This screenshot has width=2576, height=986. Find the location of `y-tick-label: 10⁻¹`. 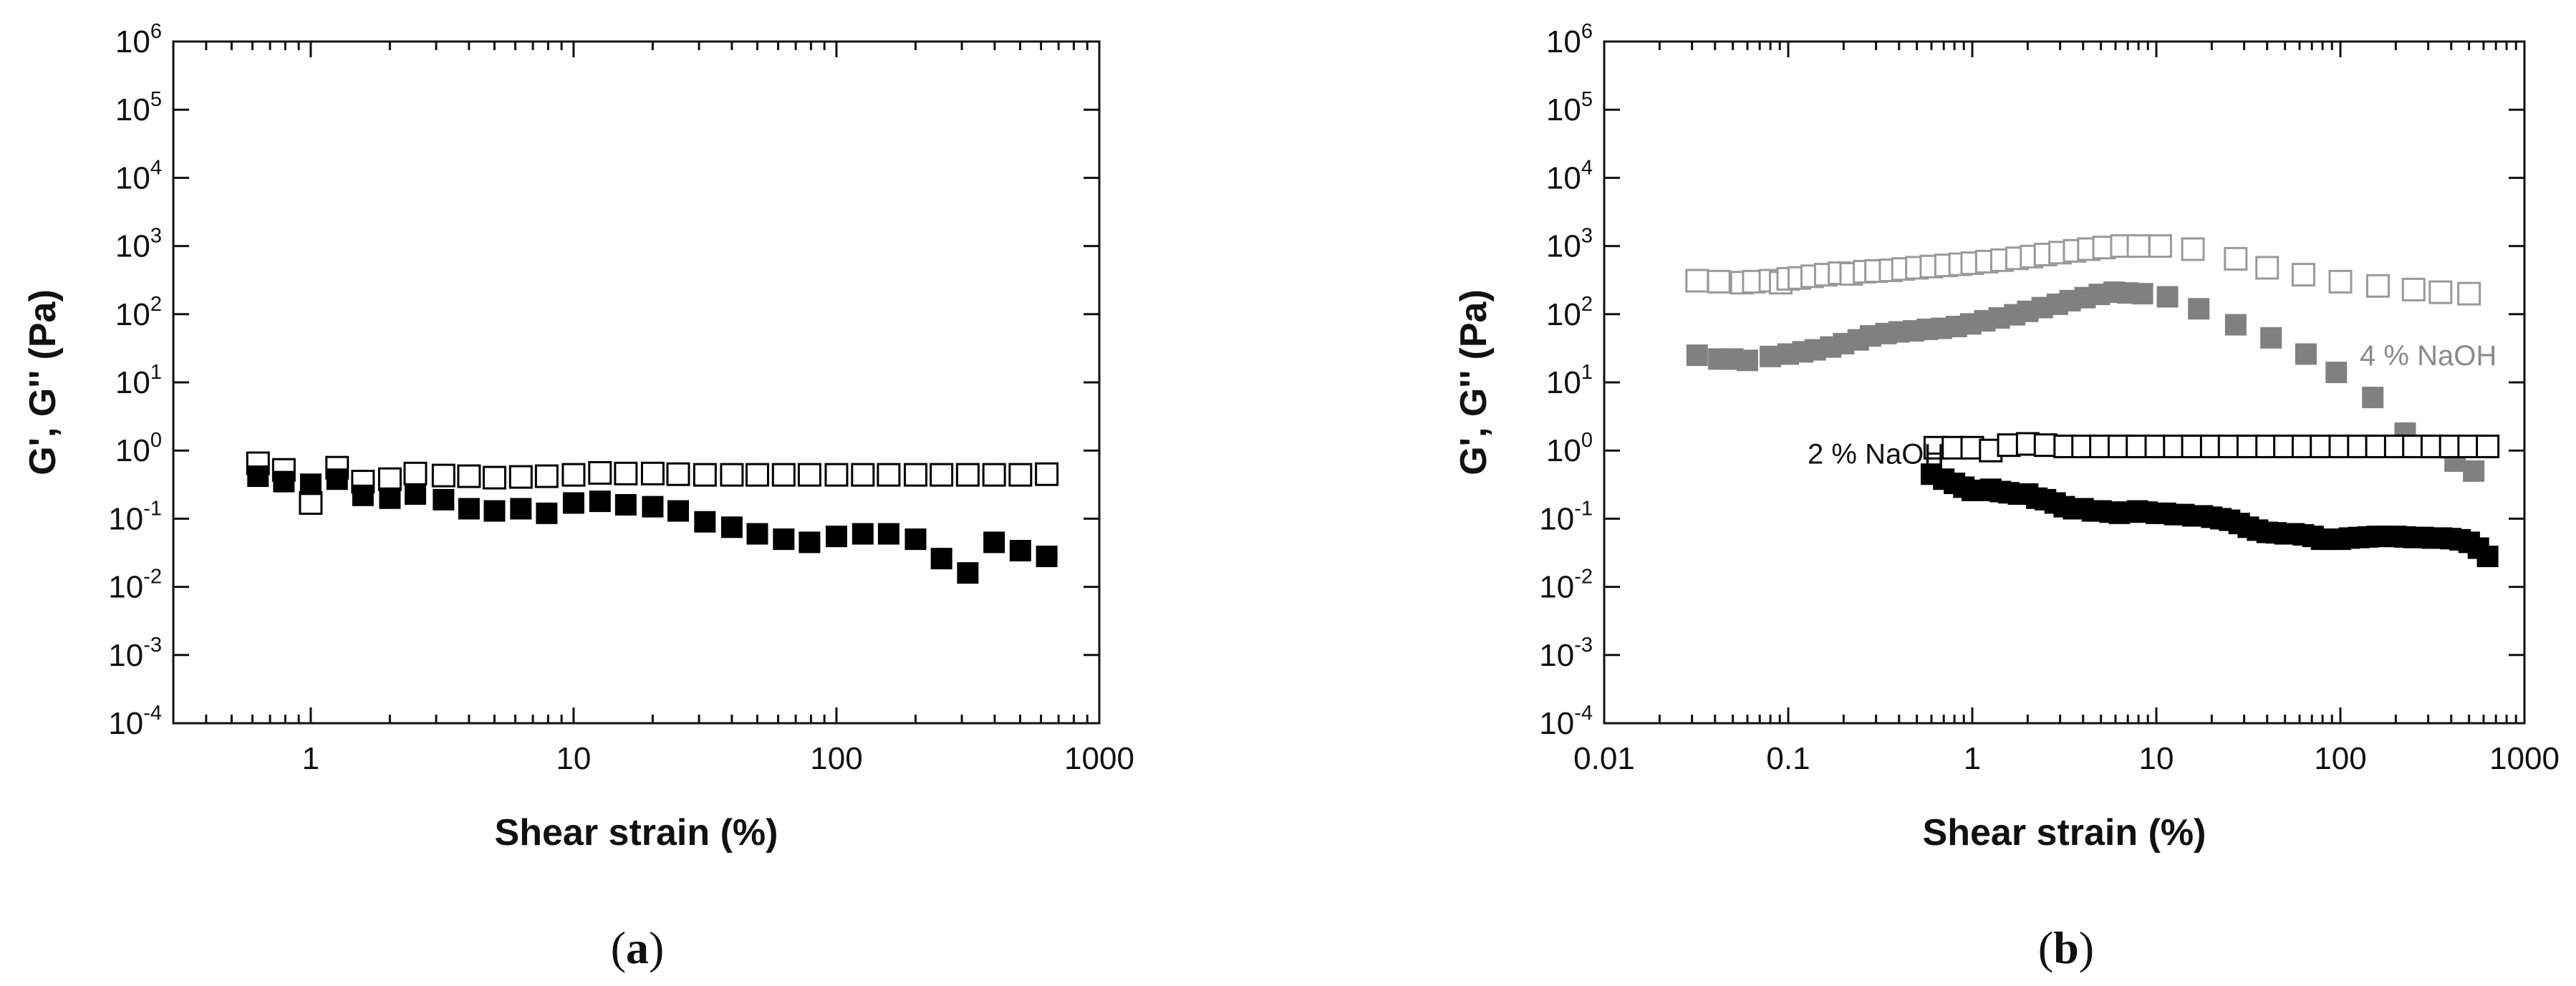

y-tick-label: 10⁻¹ is located at coordinates (1566, 516).